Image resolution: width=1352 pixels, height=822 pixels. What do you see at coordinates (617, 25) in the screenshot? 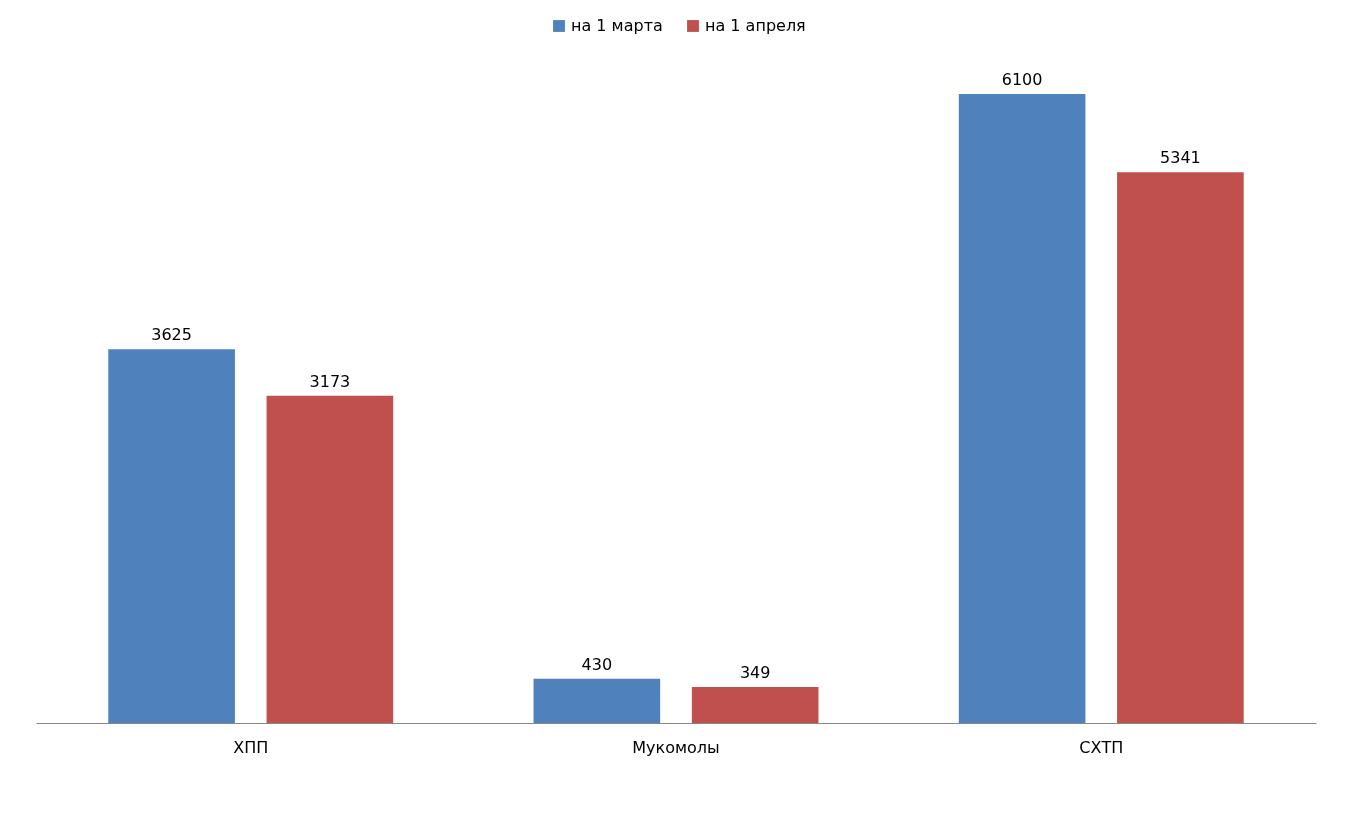
I see `legend-label: на 1 марта` at bounding box center [617, 25].